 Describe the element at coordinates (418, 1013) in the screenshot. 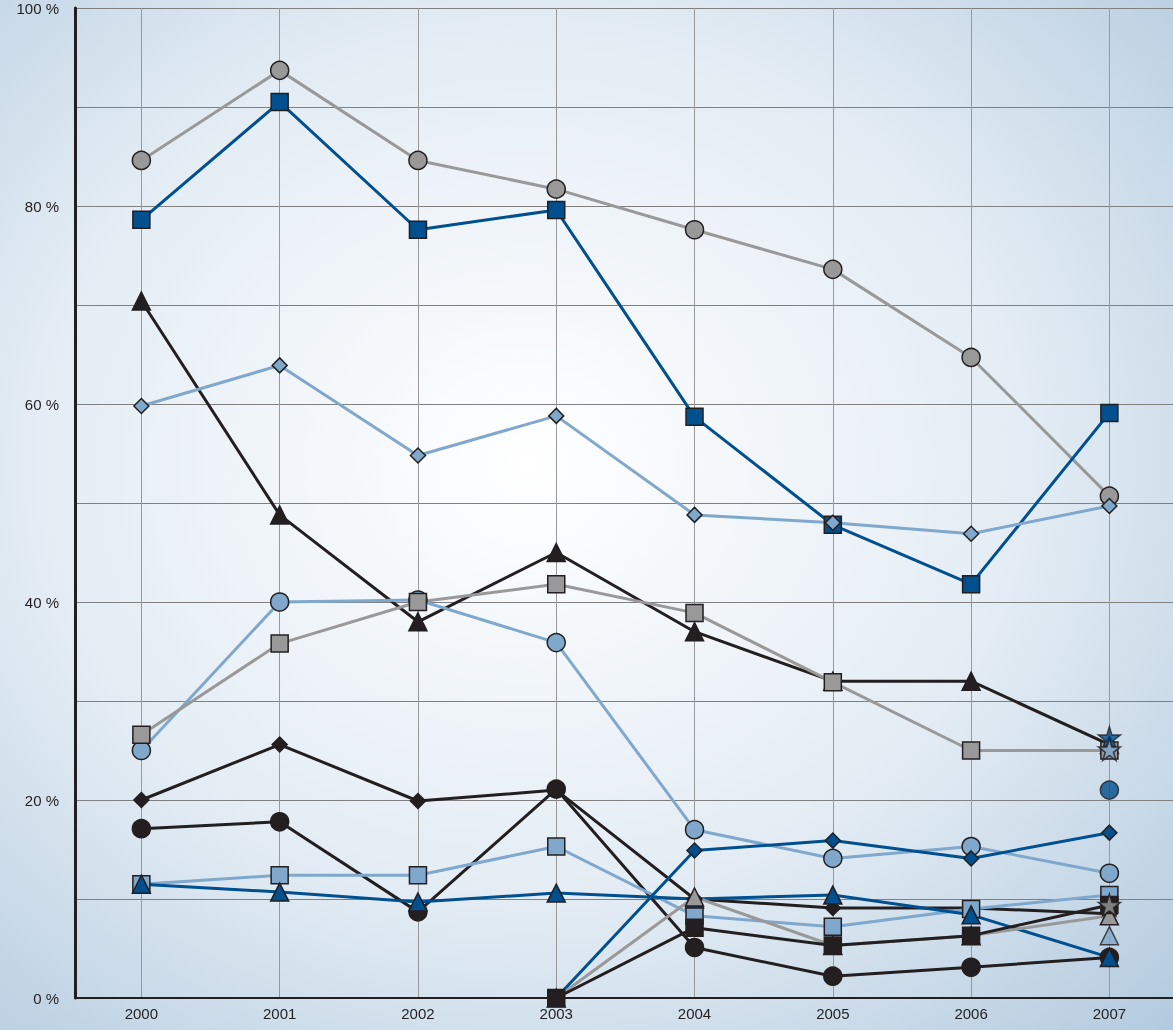

I see `x-tick-label: 2002` at that location.